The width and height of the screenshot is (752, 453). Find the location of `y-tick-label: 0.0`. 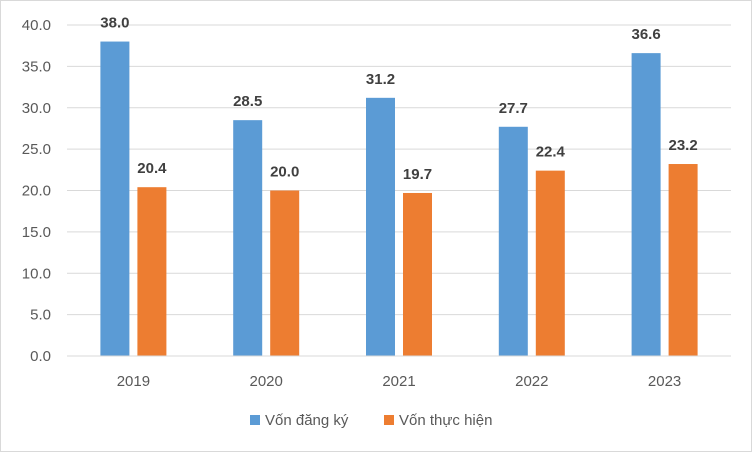

y-tick-label: 0.0 is located at coordinates (40, 356).